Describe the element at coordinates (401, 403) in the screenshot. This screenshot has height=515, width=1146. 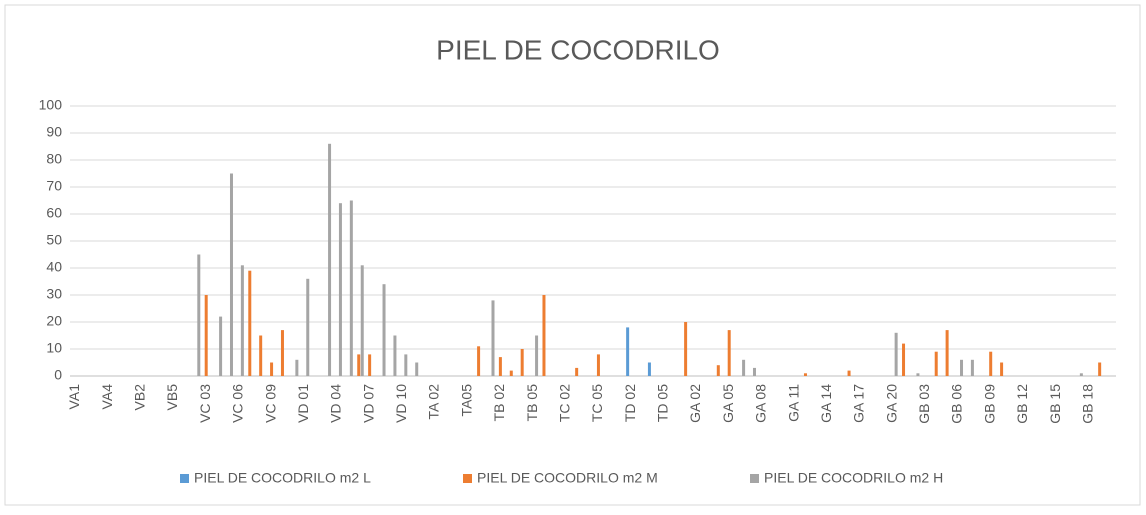
I see `x-tick-label: VD 10` at that location.